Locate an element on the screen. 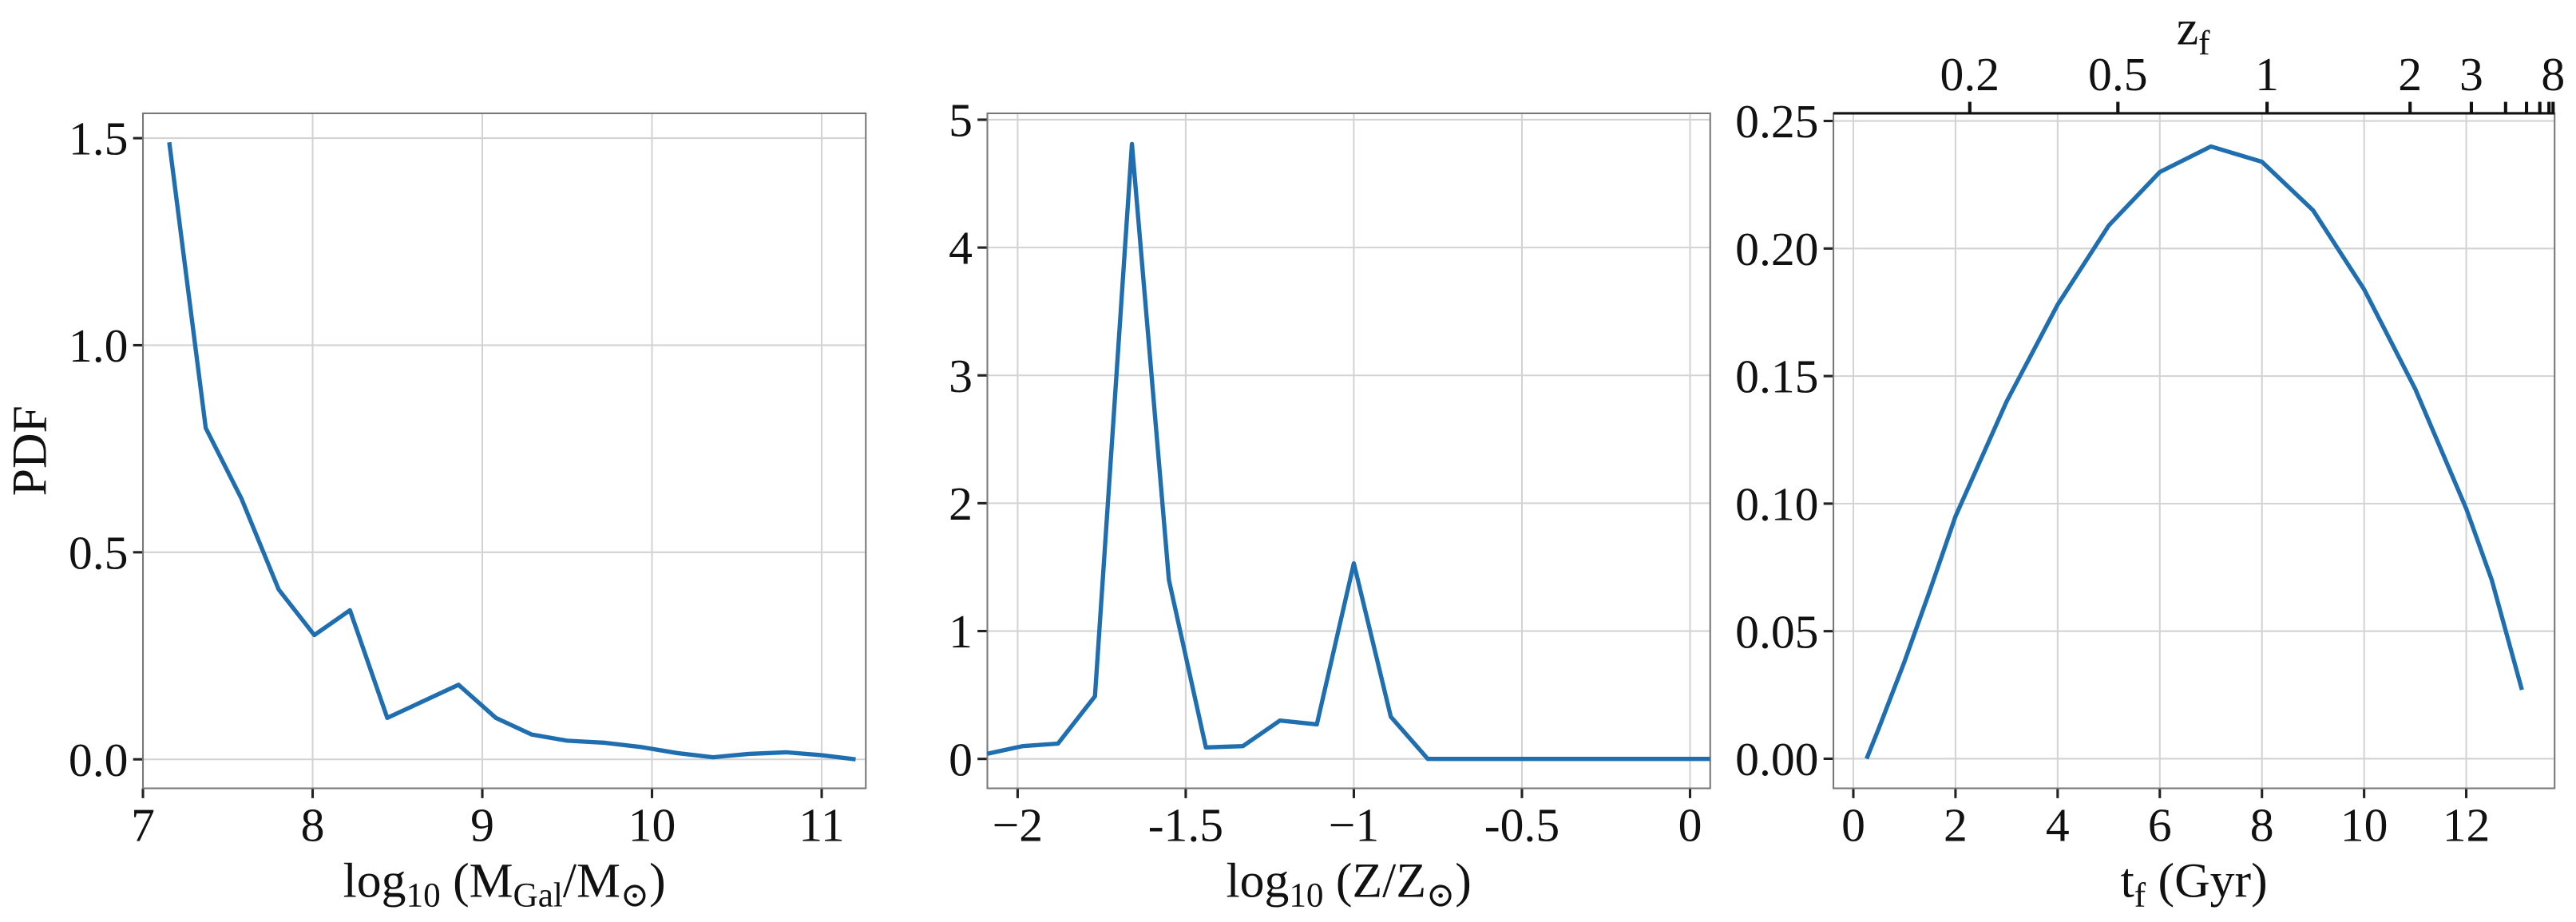 This screenshot has width=2576, height=922. x-tick-label: 2 is located at coordinates (1956, 824).